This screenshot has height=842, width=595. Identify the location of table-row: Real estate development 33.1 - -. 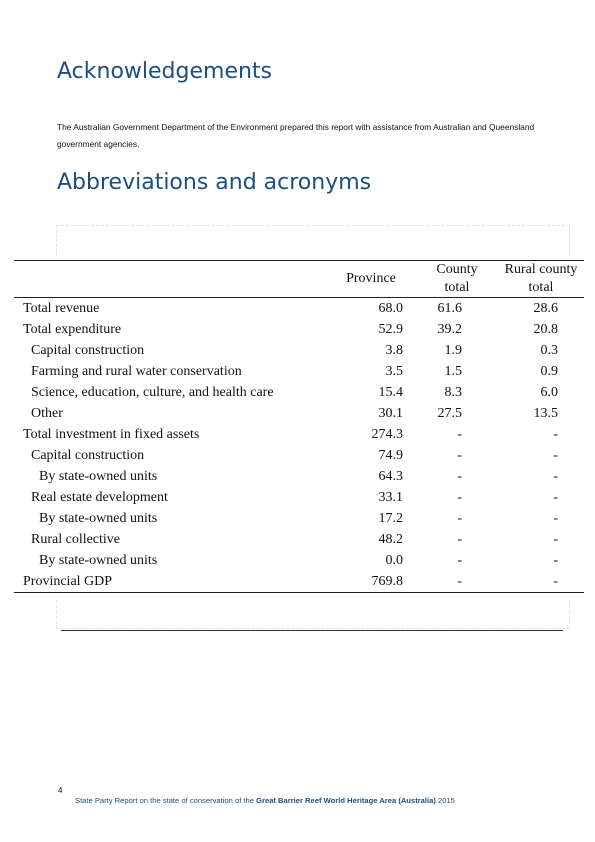
(299, 497).